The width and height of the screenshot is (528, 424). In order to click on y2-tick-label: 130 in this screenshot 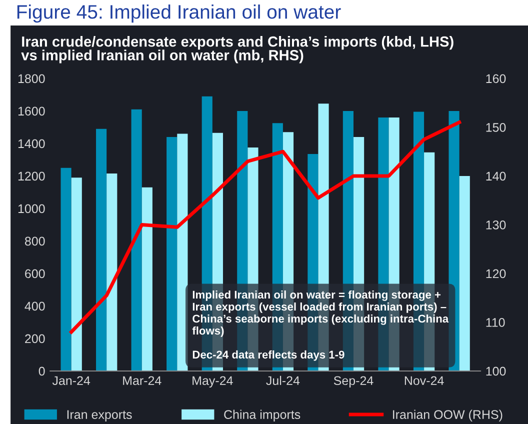, I will do `click(496, 225)`.